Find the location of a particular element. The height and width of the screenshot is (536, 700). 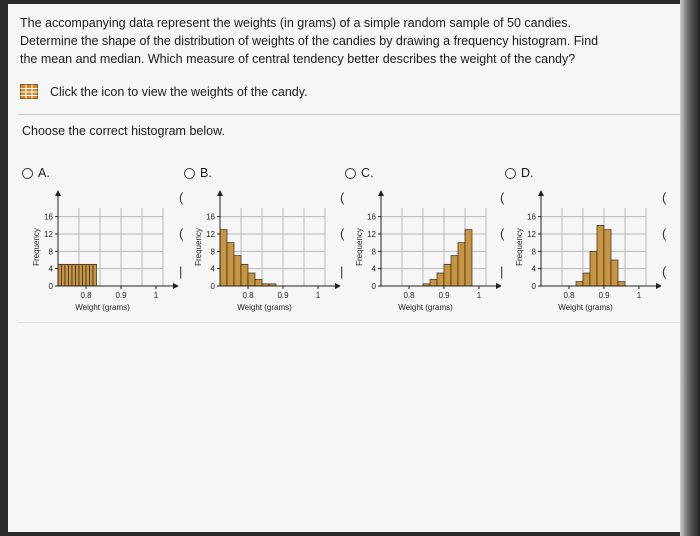

radio-d is located at coordinates (510, 173).